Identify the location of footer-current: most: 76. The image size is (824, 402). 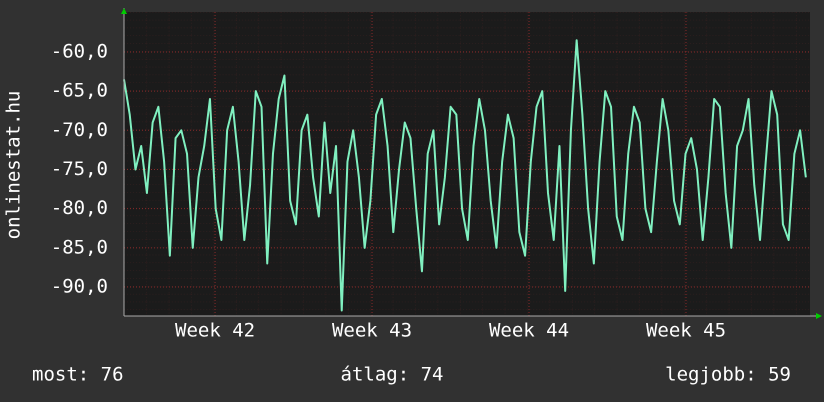
(78, 375).